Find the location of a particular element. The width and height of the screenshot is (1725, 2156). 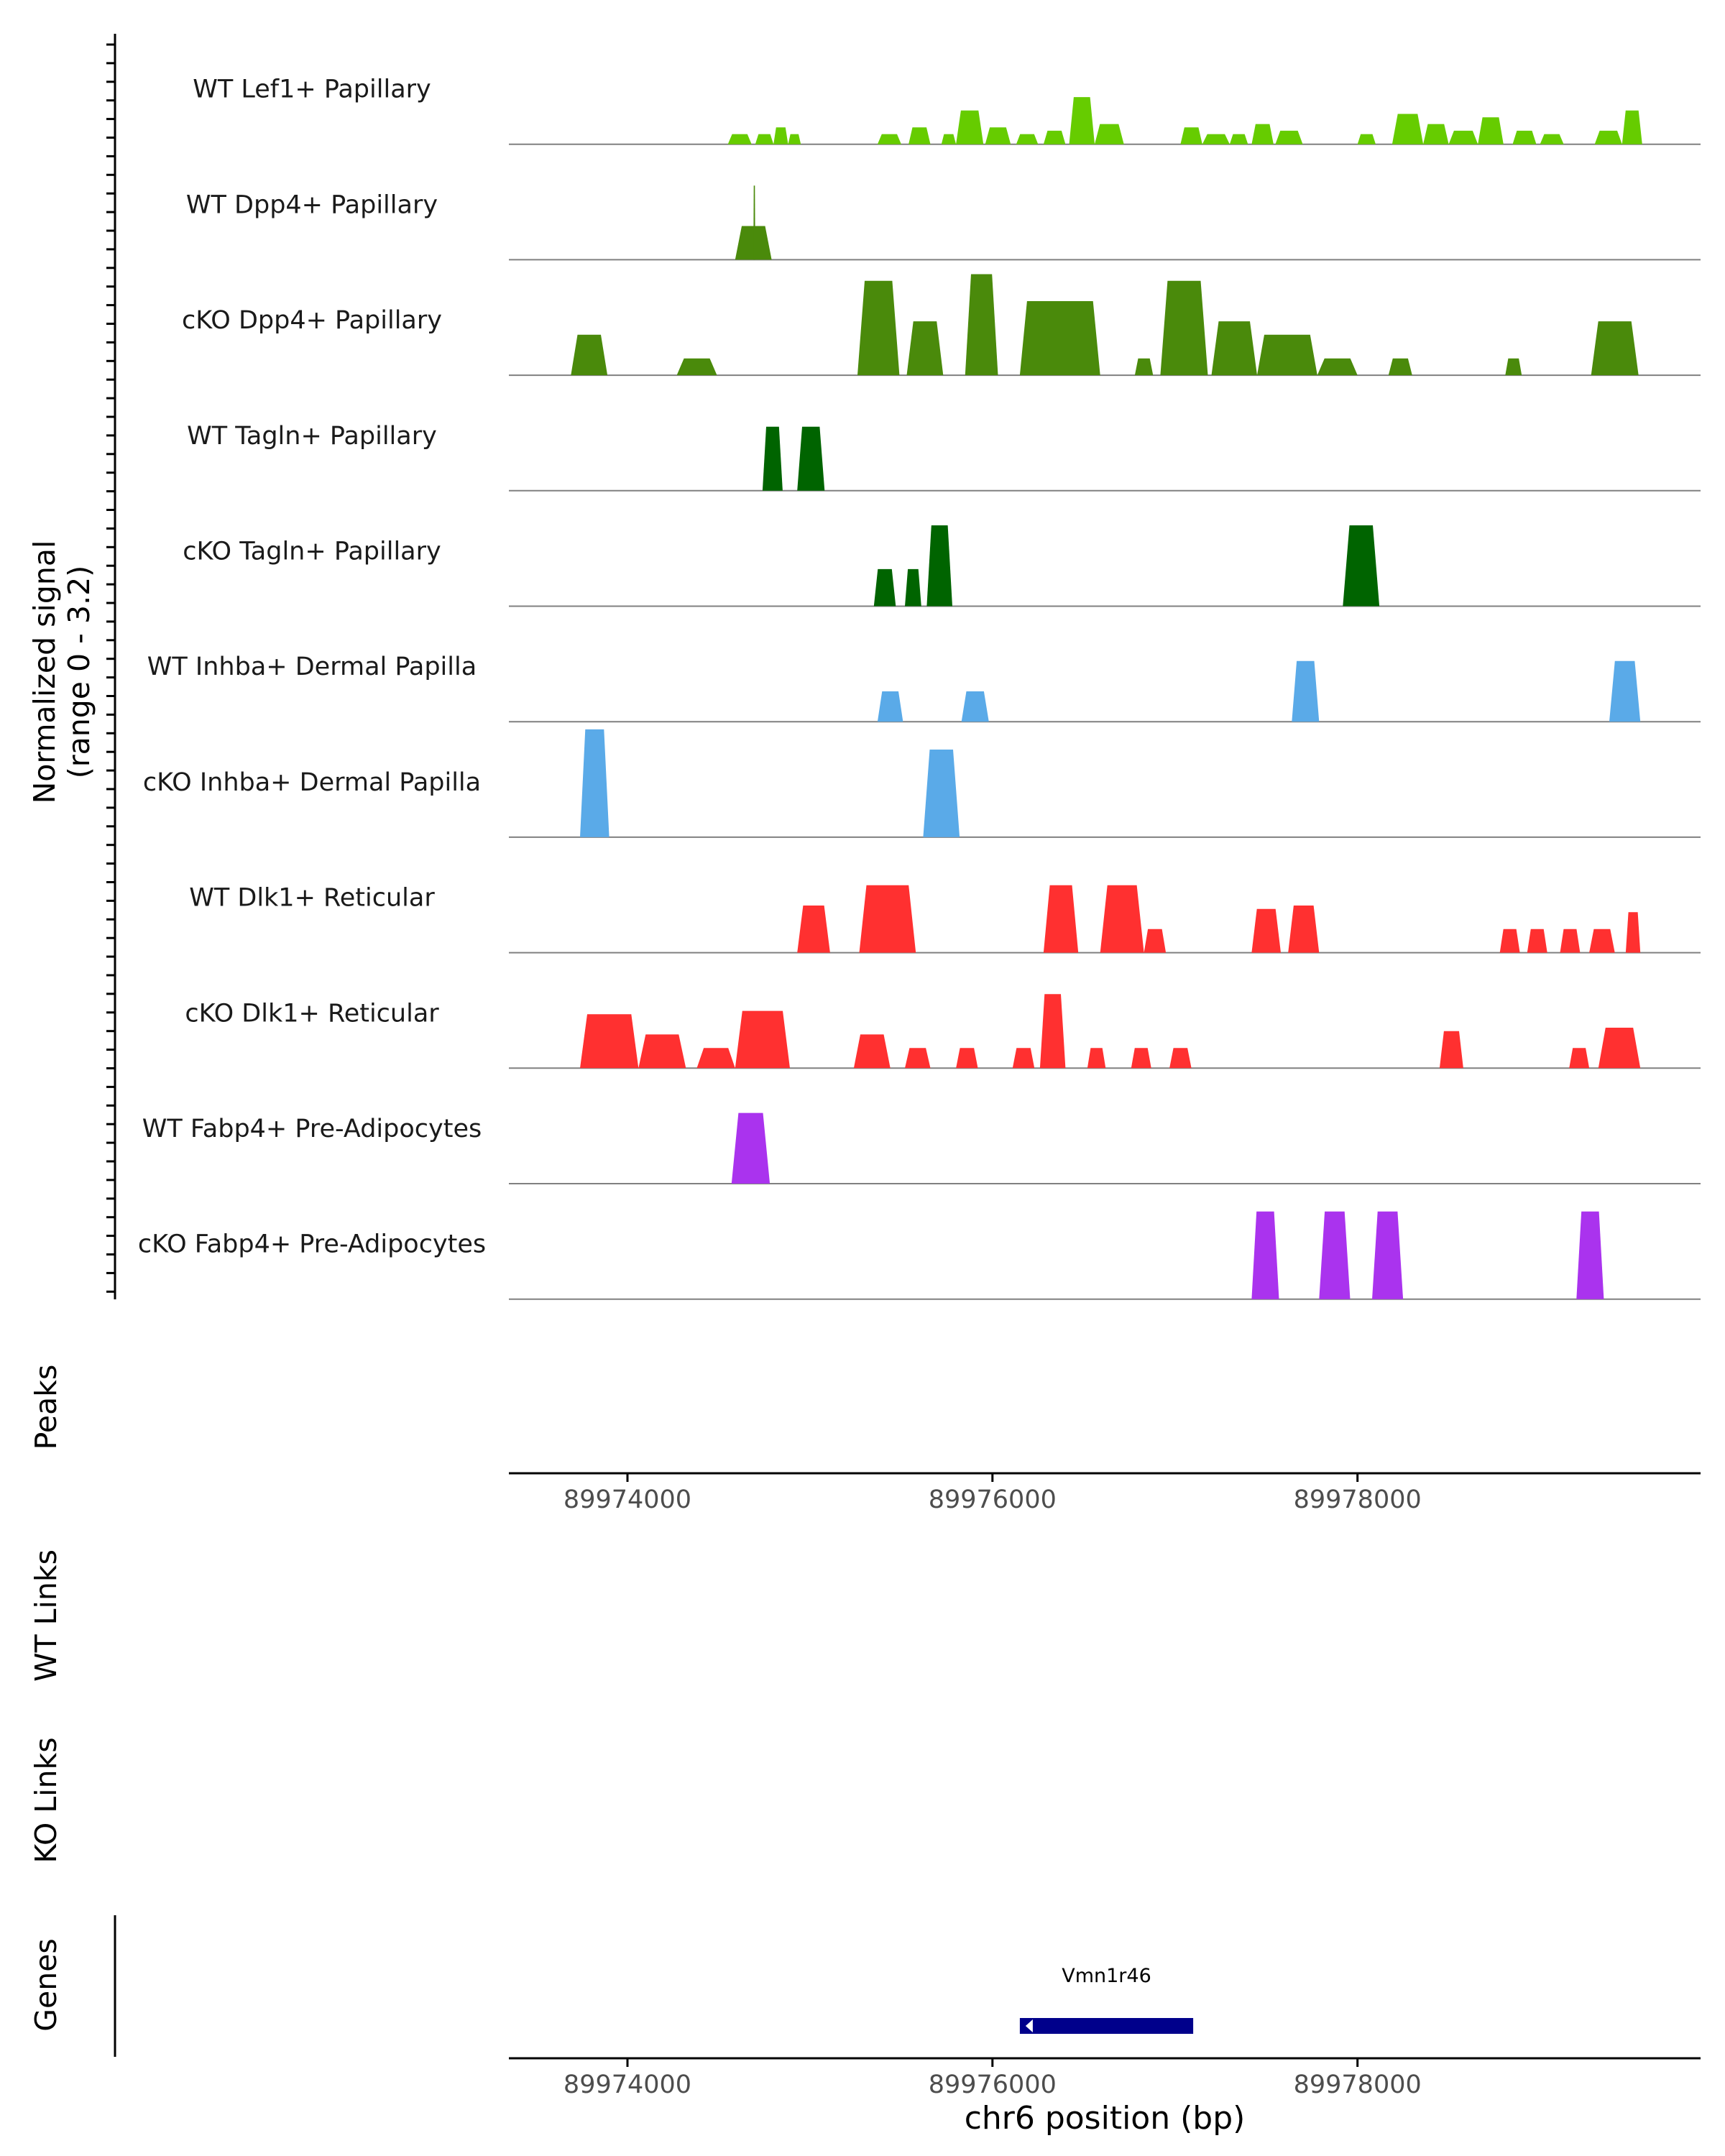

genes-x-ticks: 89974000 89976000 89978000 is located at coordinates (993, 2078).